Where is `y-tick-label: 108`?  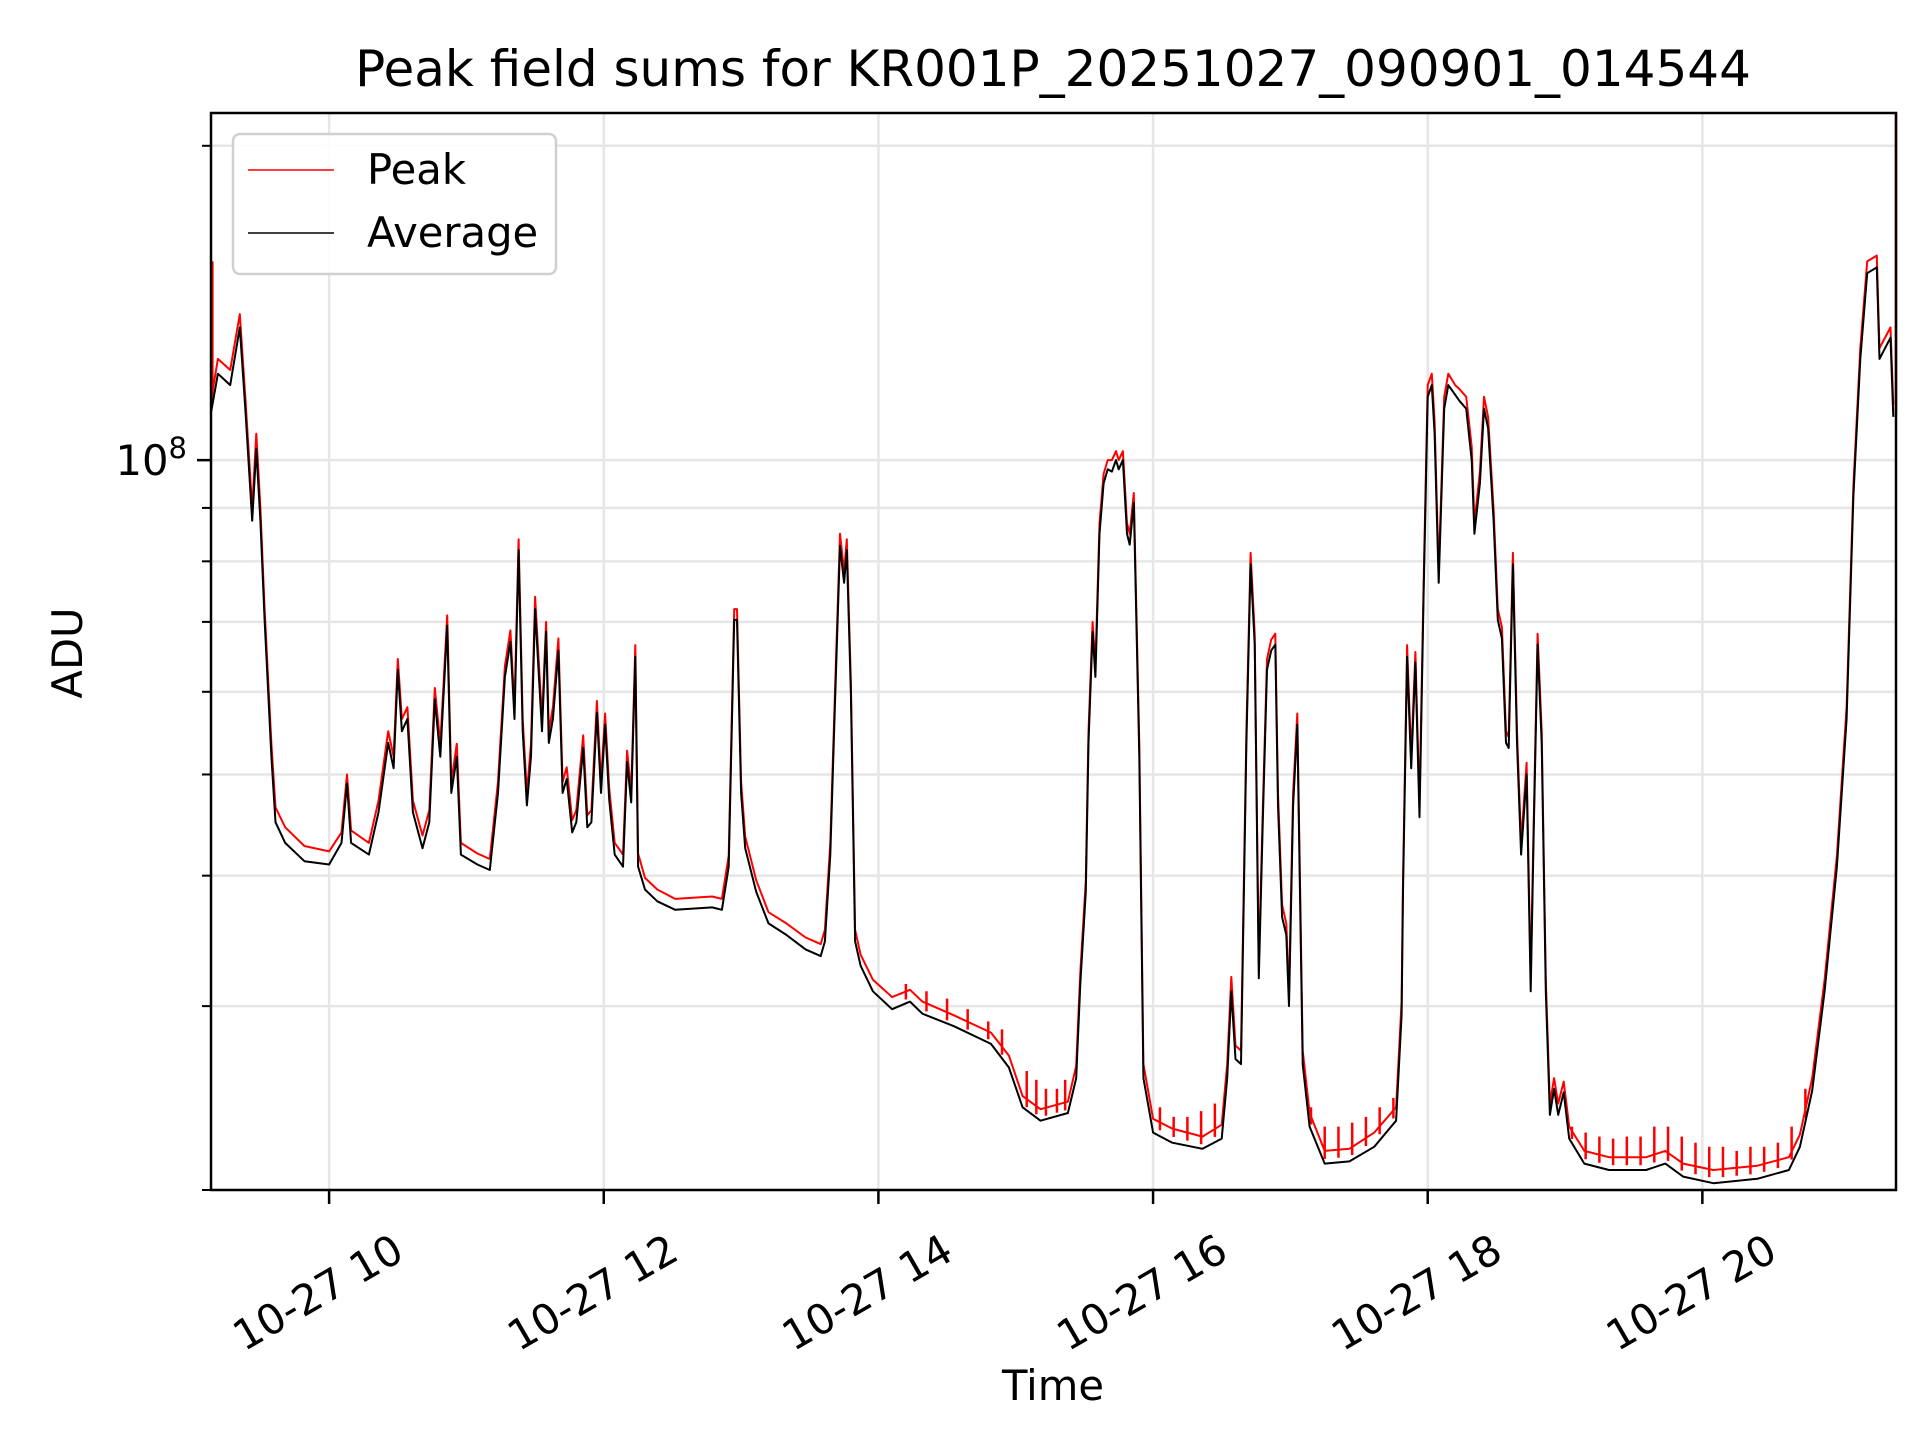 y-tick-label: 108 is located at coordinates (152, 458).